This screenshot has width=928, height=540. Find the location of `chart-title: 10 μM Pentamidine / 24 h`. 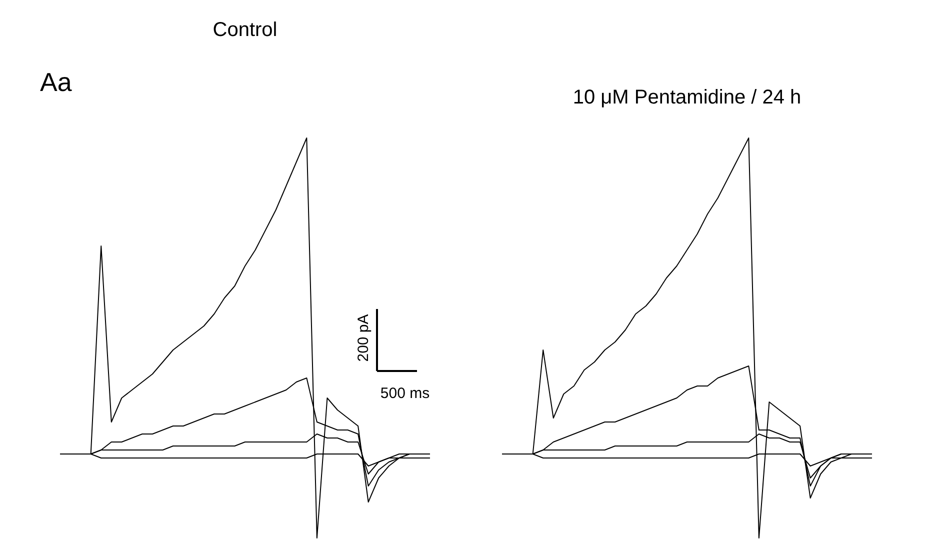

chart-title: 10 μM Pentamidine / 24 h is located at coordinates (687, 97).